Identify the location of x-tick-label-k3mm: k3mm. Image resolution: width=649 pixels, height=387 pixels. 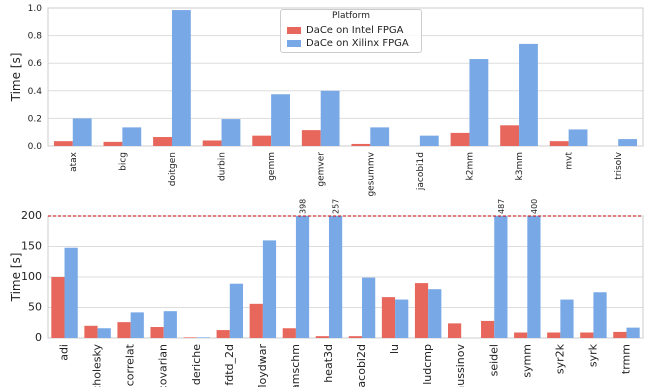
(520, 166).